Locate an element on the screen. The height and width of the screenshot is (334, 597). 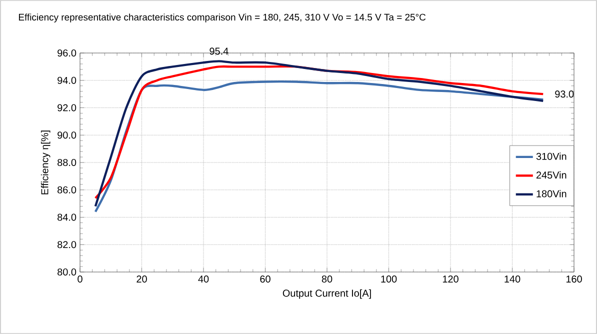
x-tick-label: 0 is located at coordinates (80, 279).